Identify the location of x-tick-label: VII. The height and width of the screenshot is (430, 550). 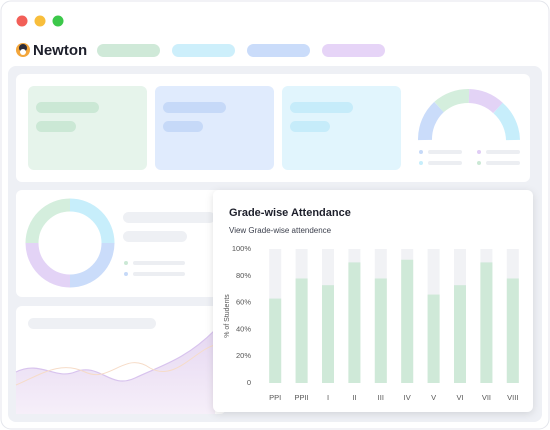
(486, 397).